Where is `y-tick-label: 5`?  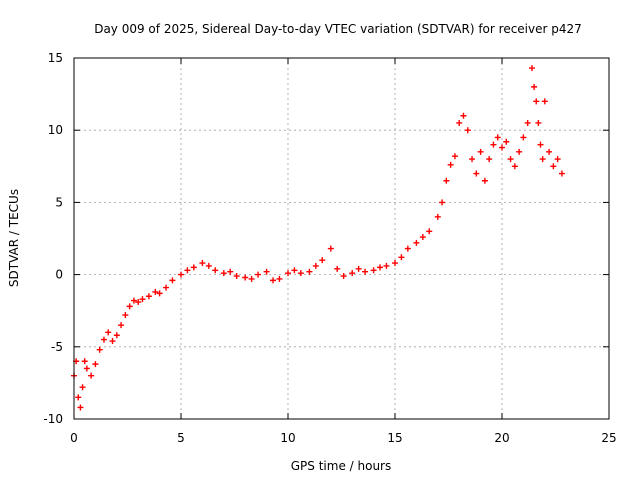 y-tick-label: 5 is located at coordinates (59, 202).